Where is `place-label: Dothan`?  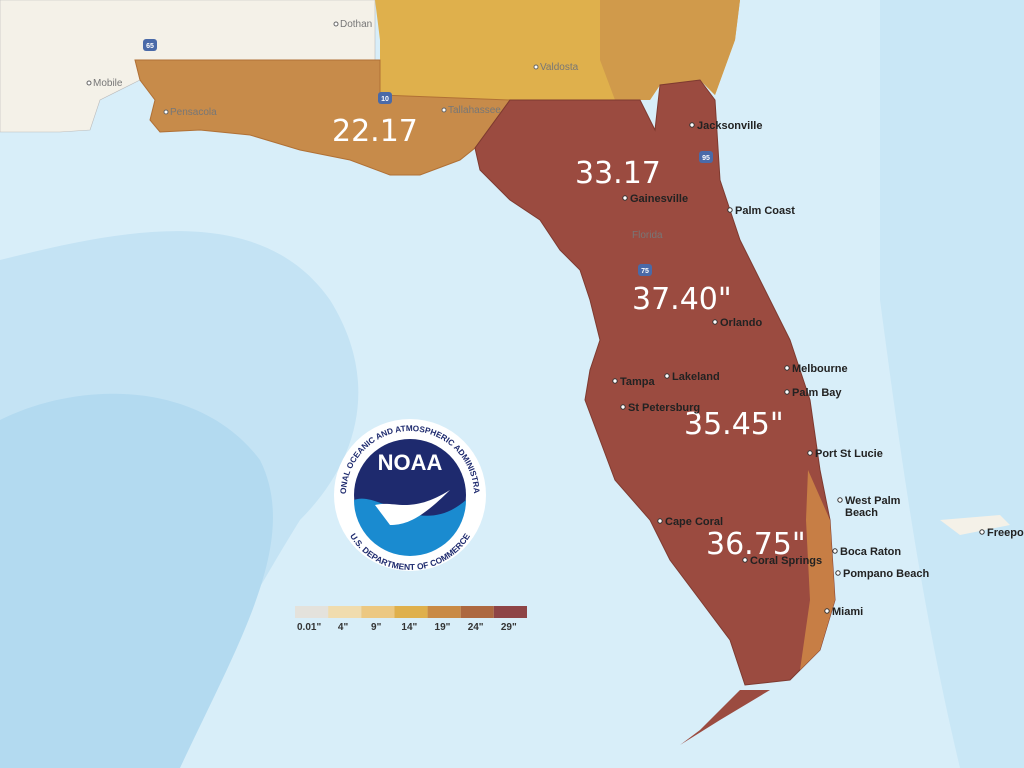 place-label: Dothan is located at coordinates (356, 24).